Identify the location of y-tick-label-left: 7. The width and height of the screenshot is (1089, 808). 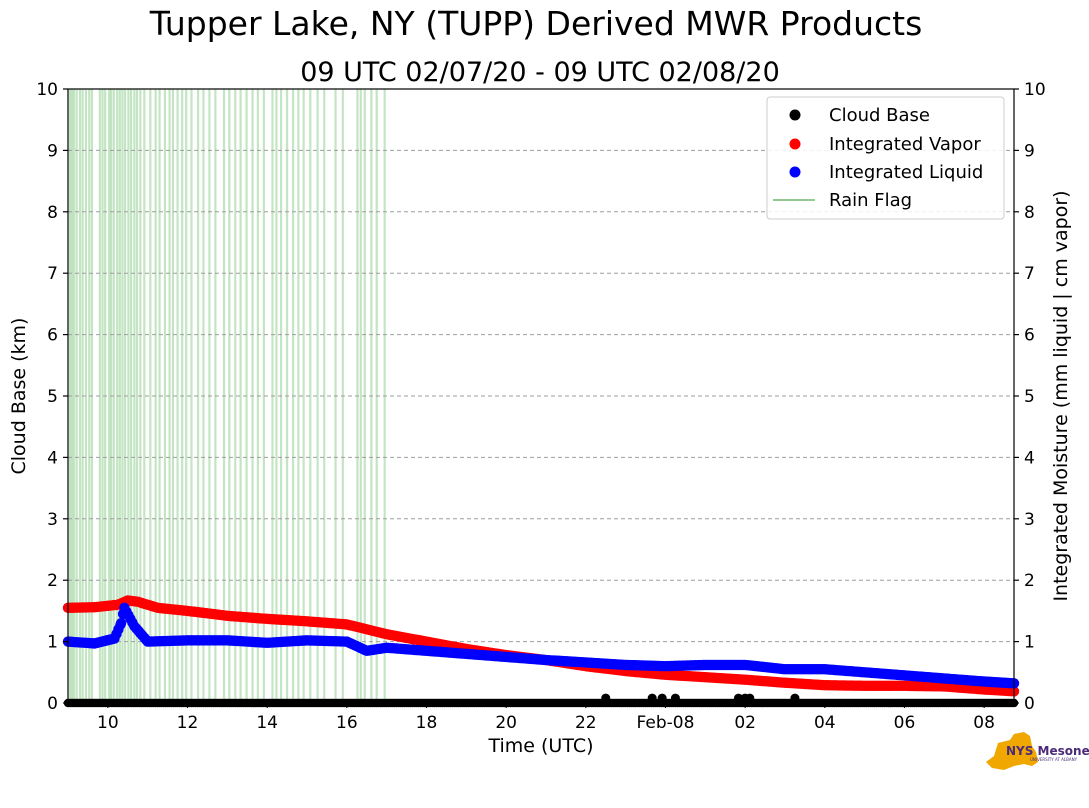
(52, 274).